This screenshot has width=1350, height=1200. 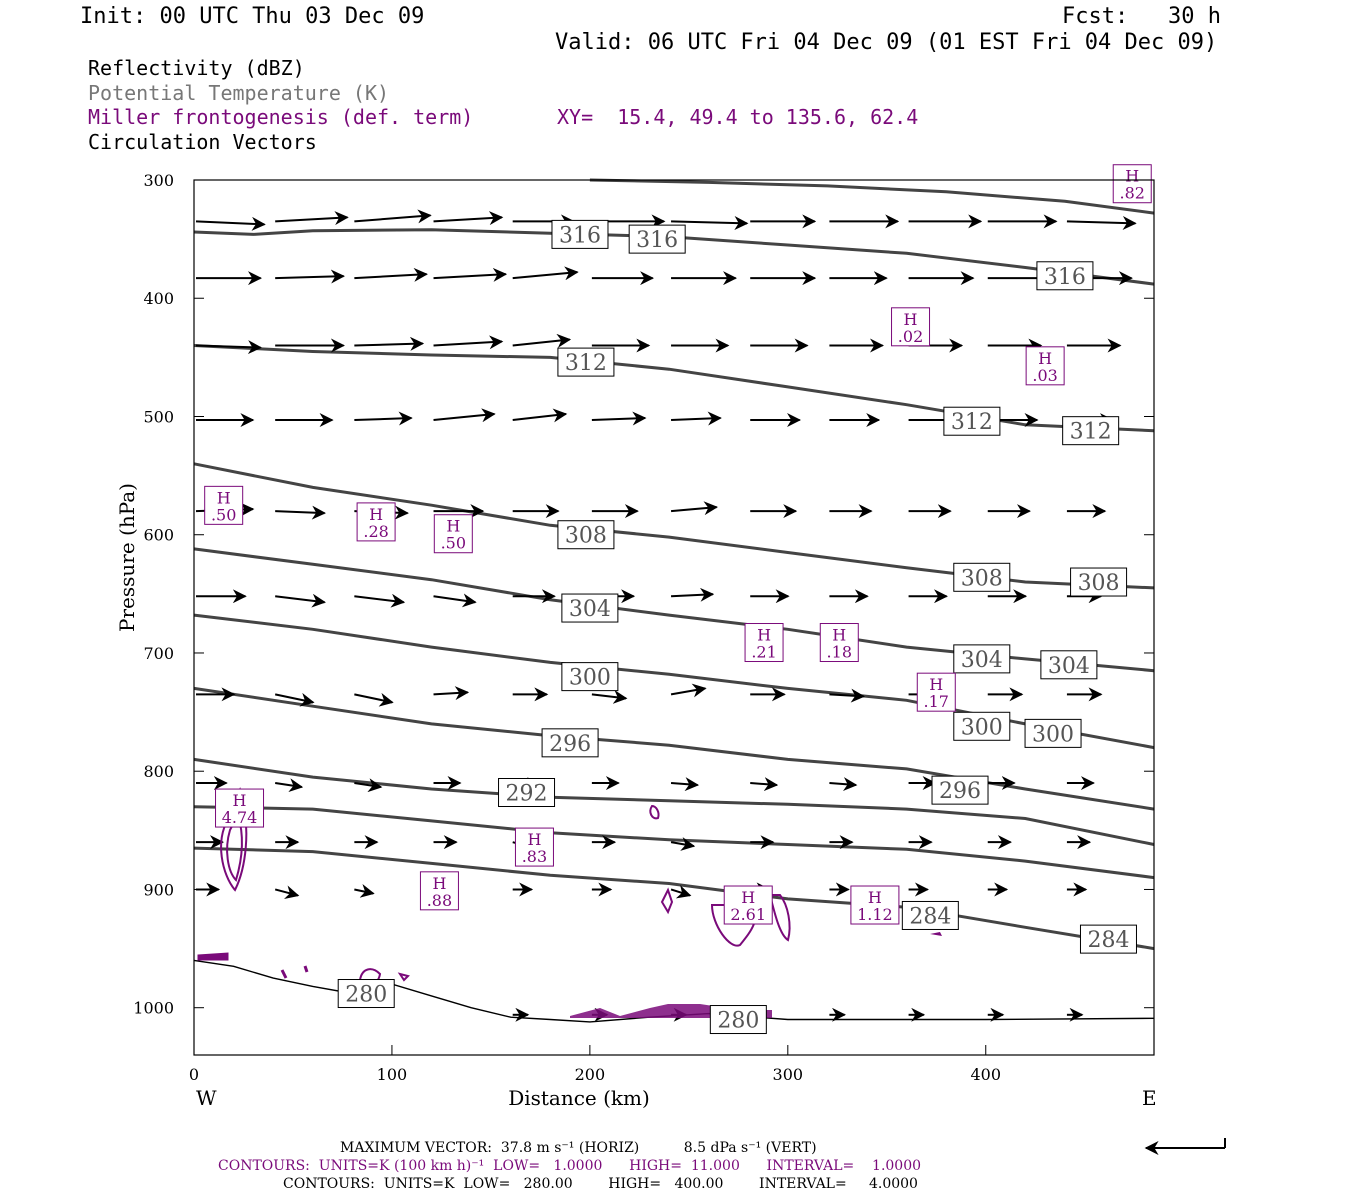 What do you see at coordinates (910, 336) in the screenshot?
I see `fronto-high-value: .02` at bounding box center [910, 336].